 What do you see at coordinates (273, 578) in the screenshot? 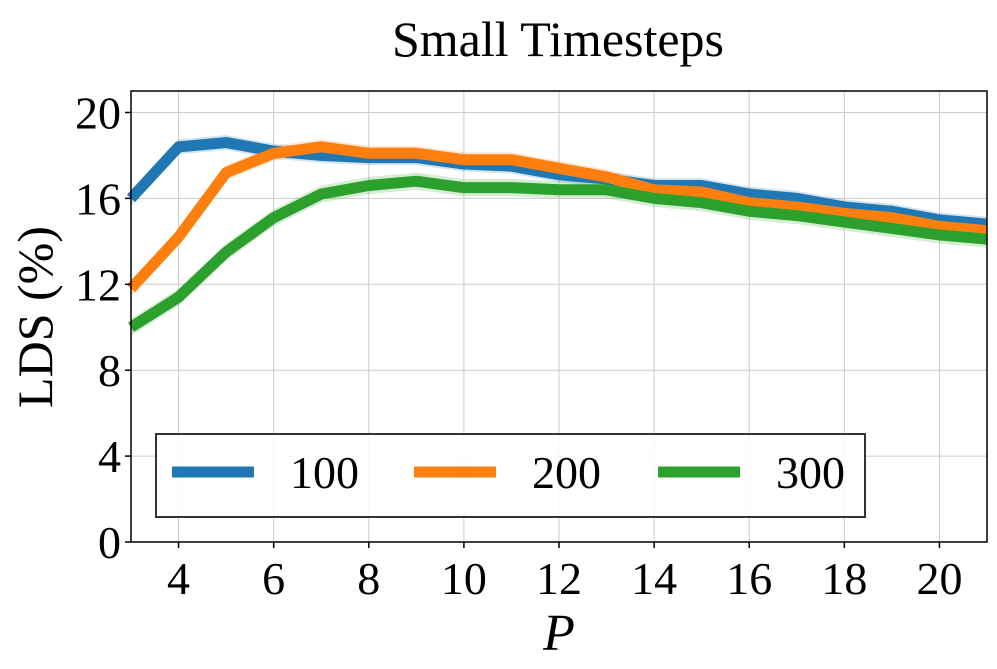
I see `x-tick-label: 6` at bounding box center [273, 578].